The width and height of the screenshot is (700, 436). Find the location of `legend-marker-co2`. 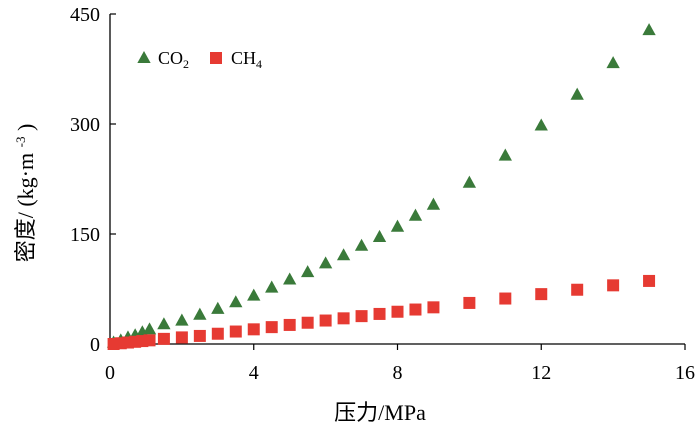

legend-marker-co2 is located at coordinates (144, 57).